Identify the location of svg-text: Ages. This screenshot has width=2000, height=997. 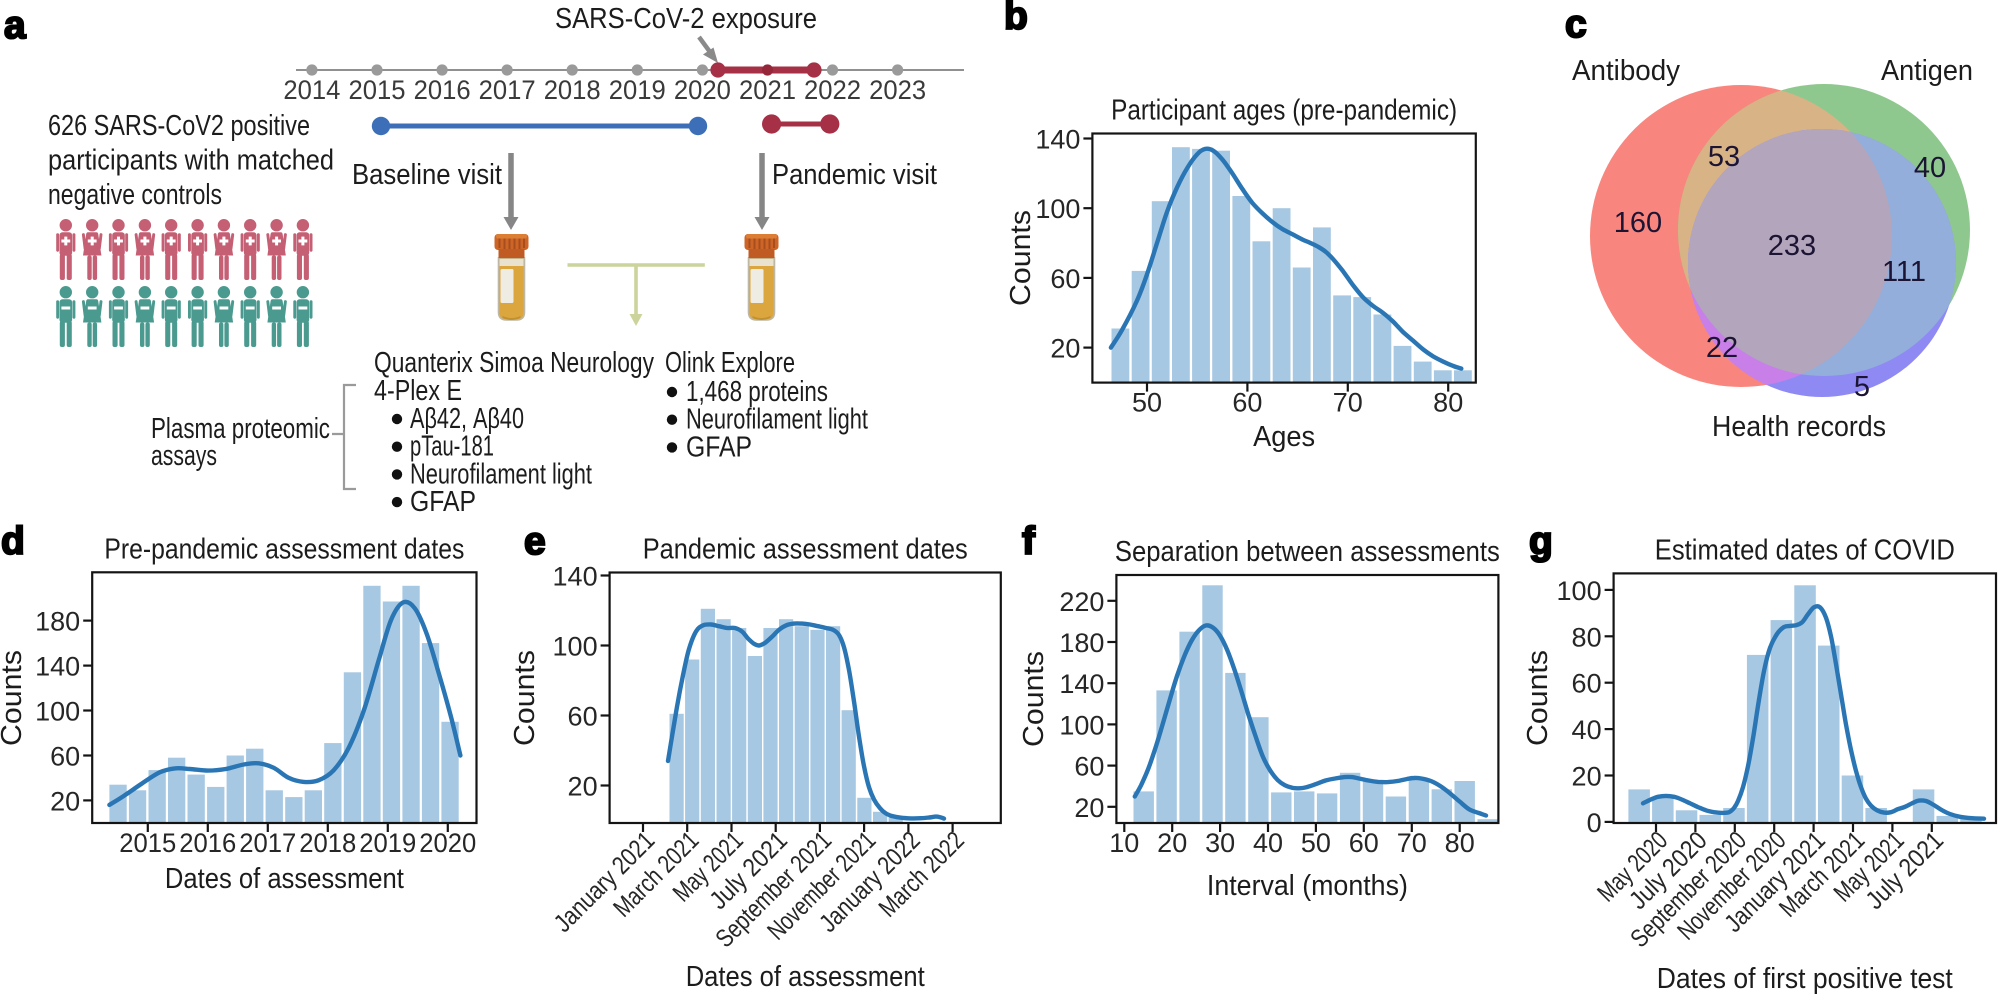
(1284, 437).